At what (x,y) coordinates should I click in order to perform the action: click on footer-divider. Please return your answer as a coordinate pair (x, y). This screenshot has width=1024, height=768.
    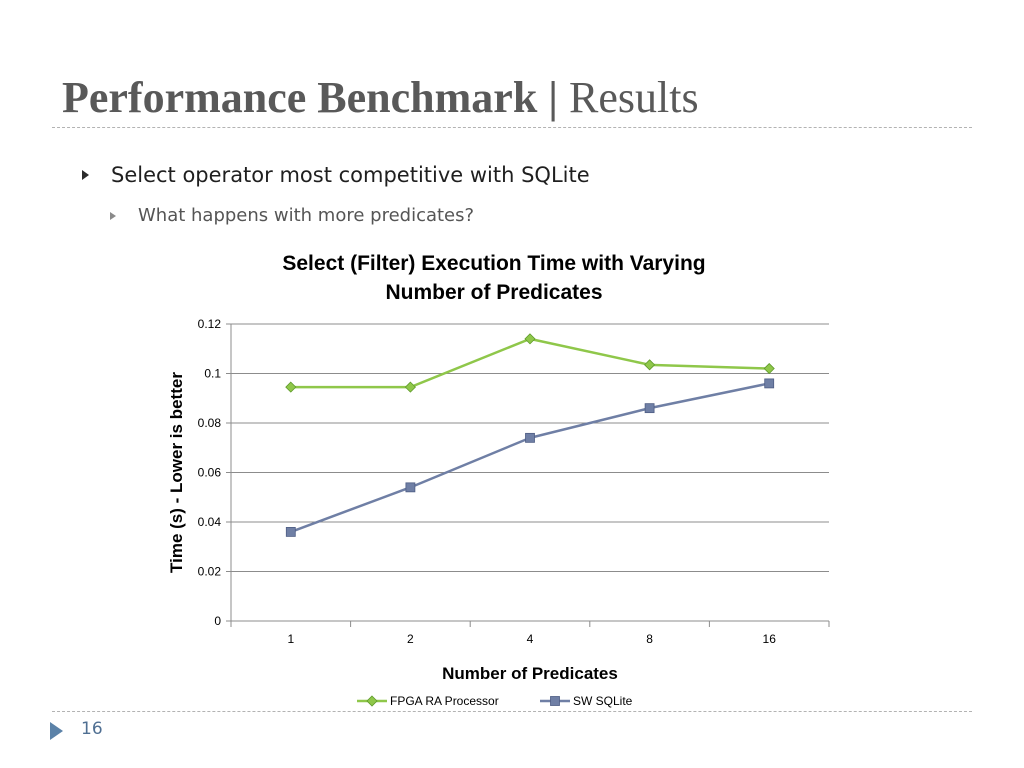
    Looking at the image, I should click on (512, 711).